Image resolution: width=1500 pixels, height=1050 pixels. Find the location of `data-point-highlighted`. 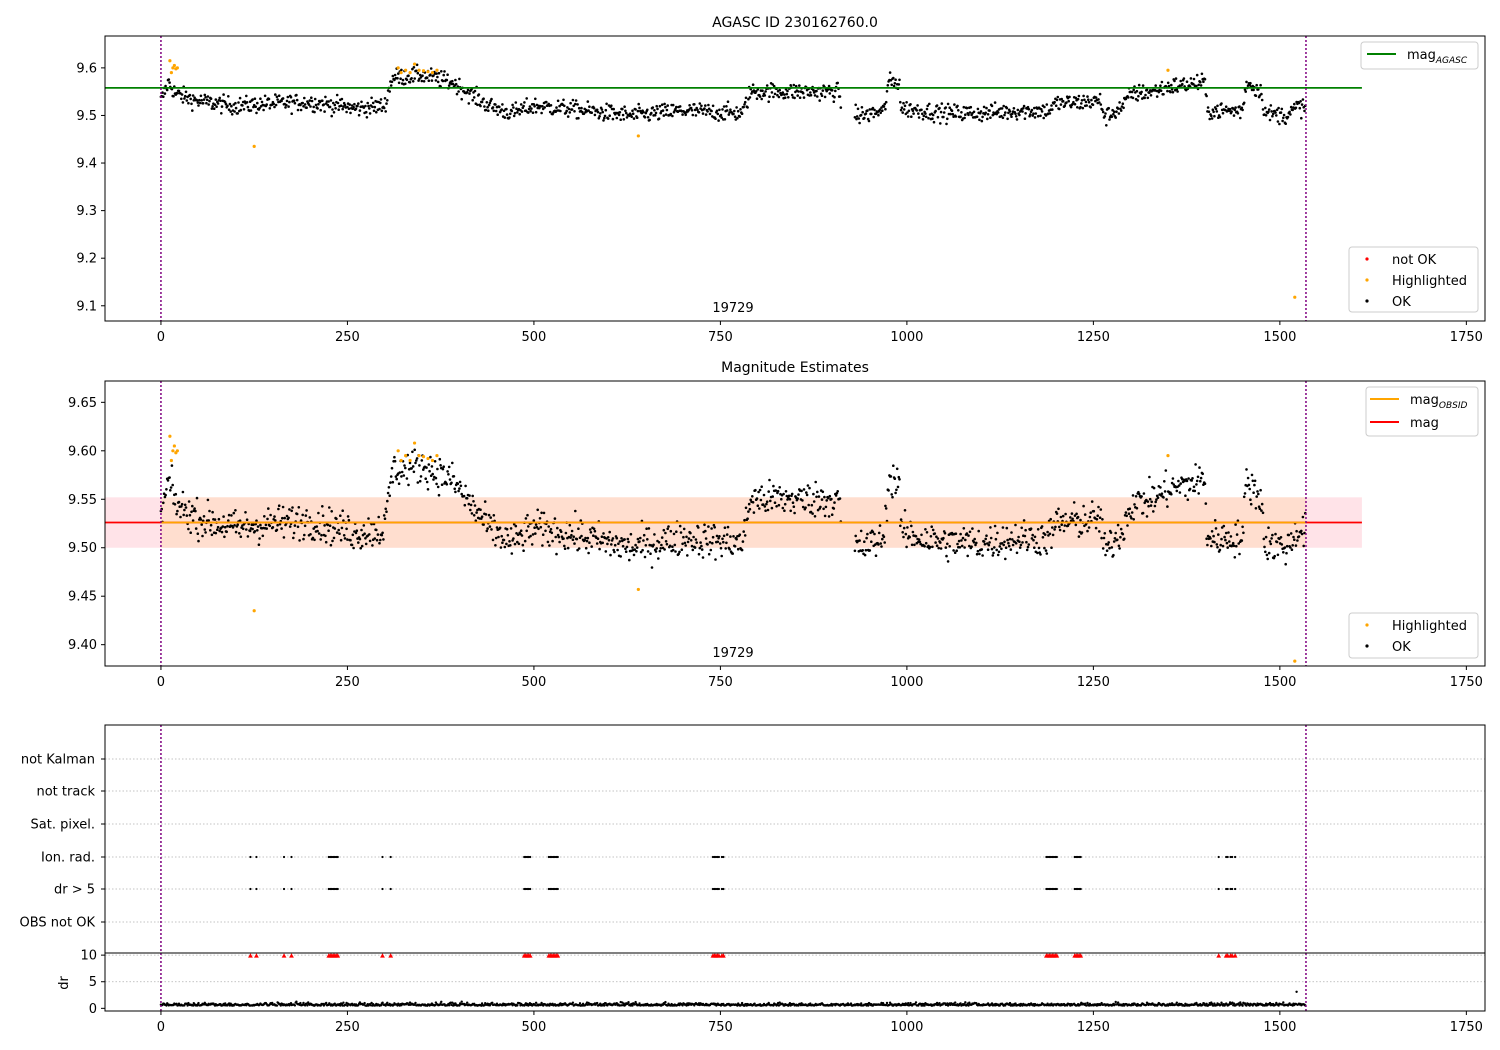

data-point-highlighted is located at coordinates (174, 65).